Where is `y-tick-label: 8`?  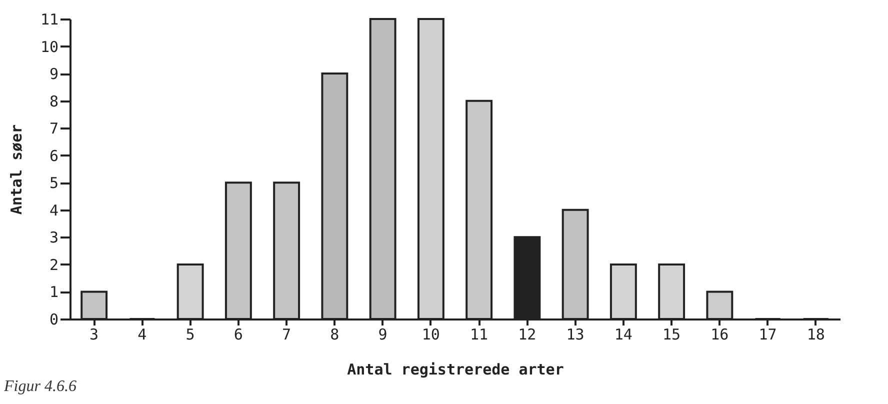
y-tick-label: 8 is located at coordinates (53, 101).